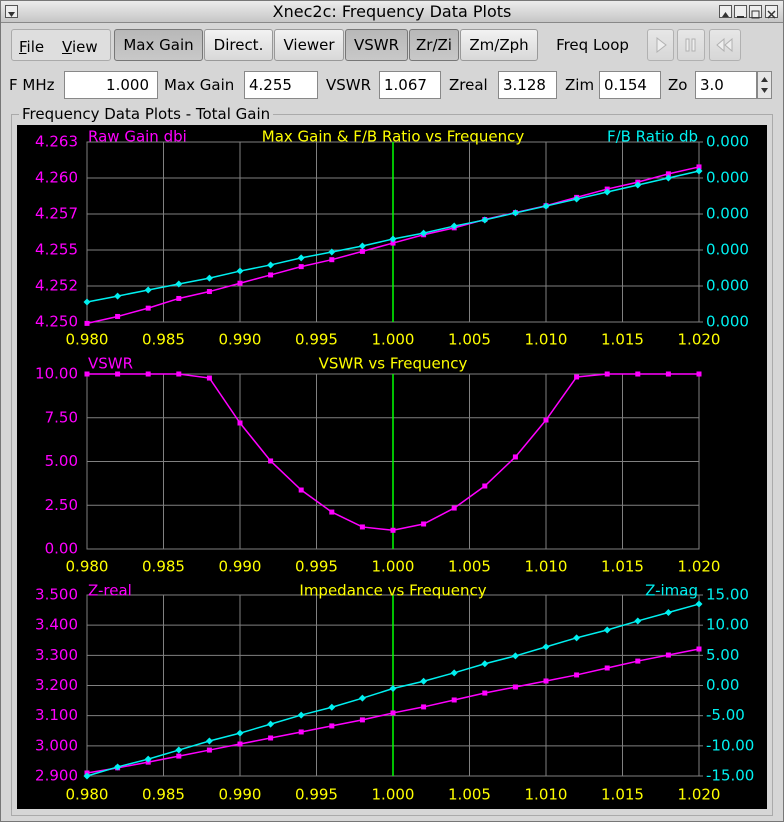  Describe the element at coordinates (392, 591) in the screenshot. I see `chart-title: Impedance vs Frequency` at that location.